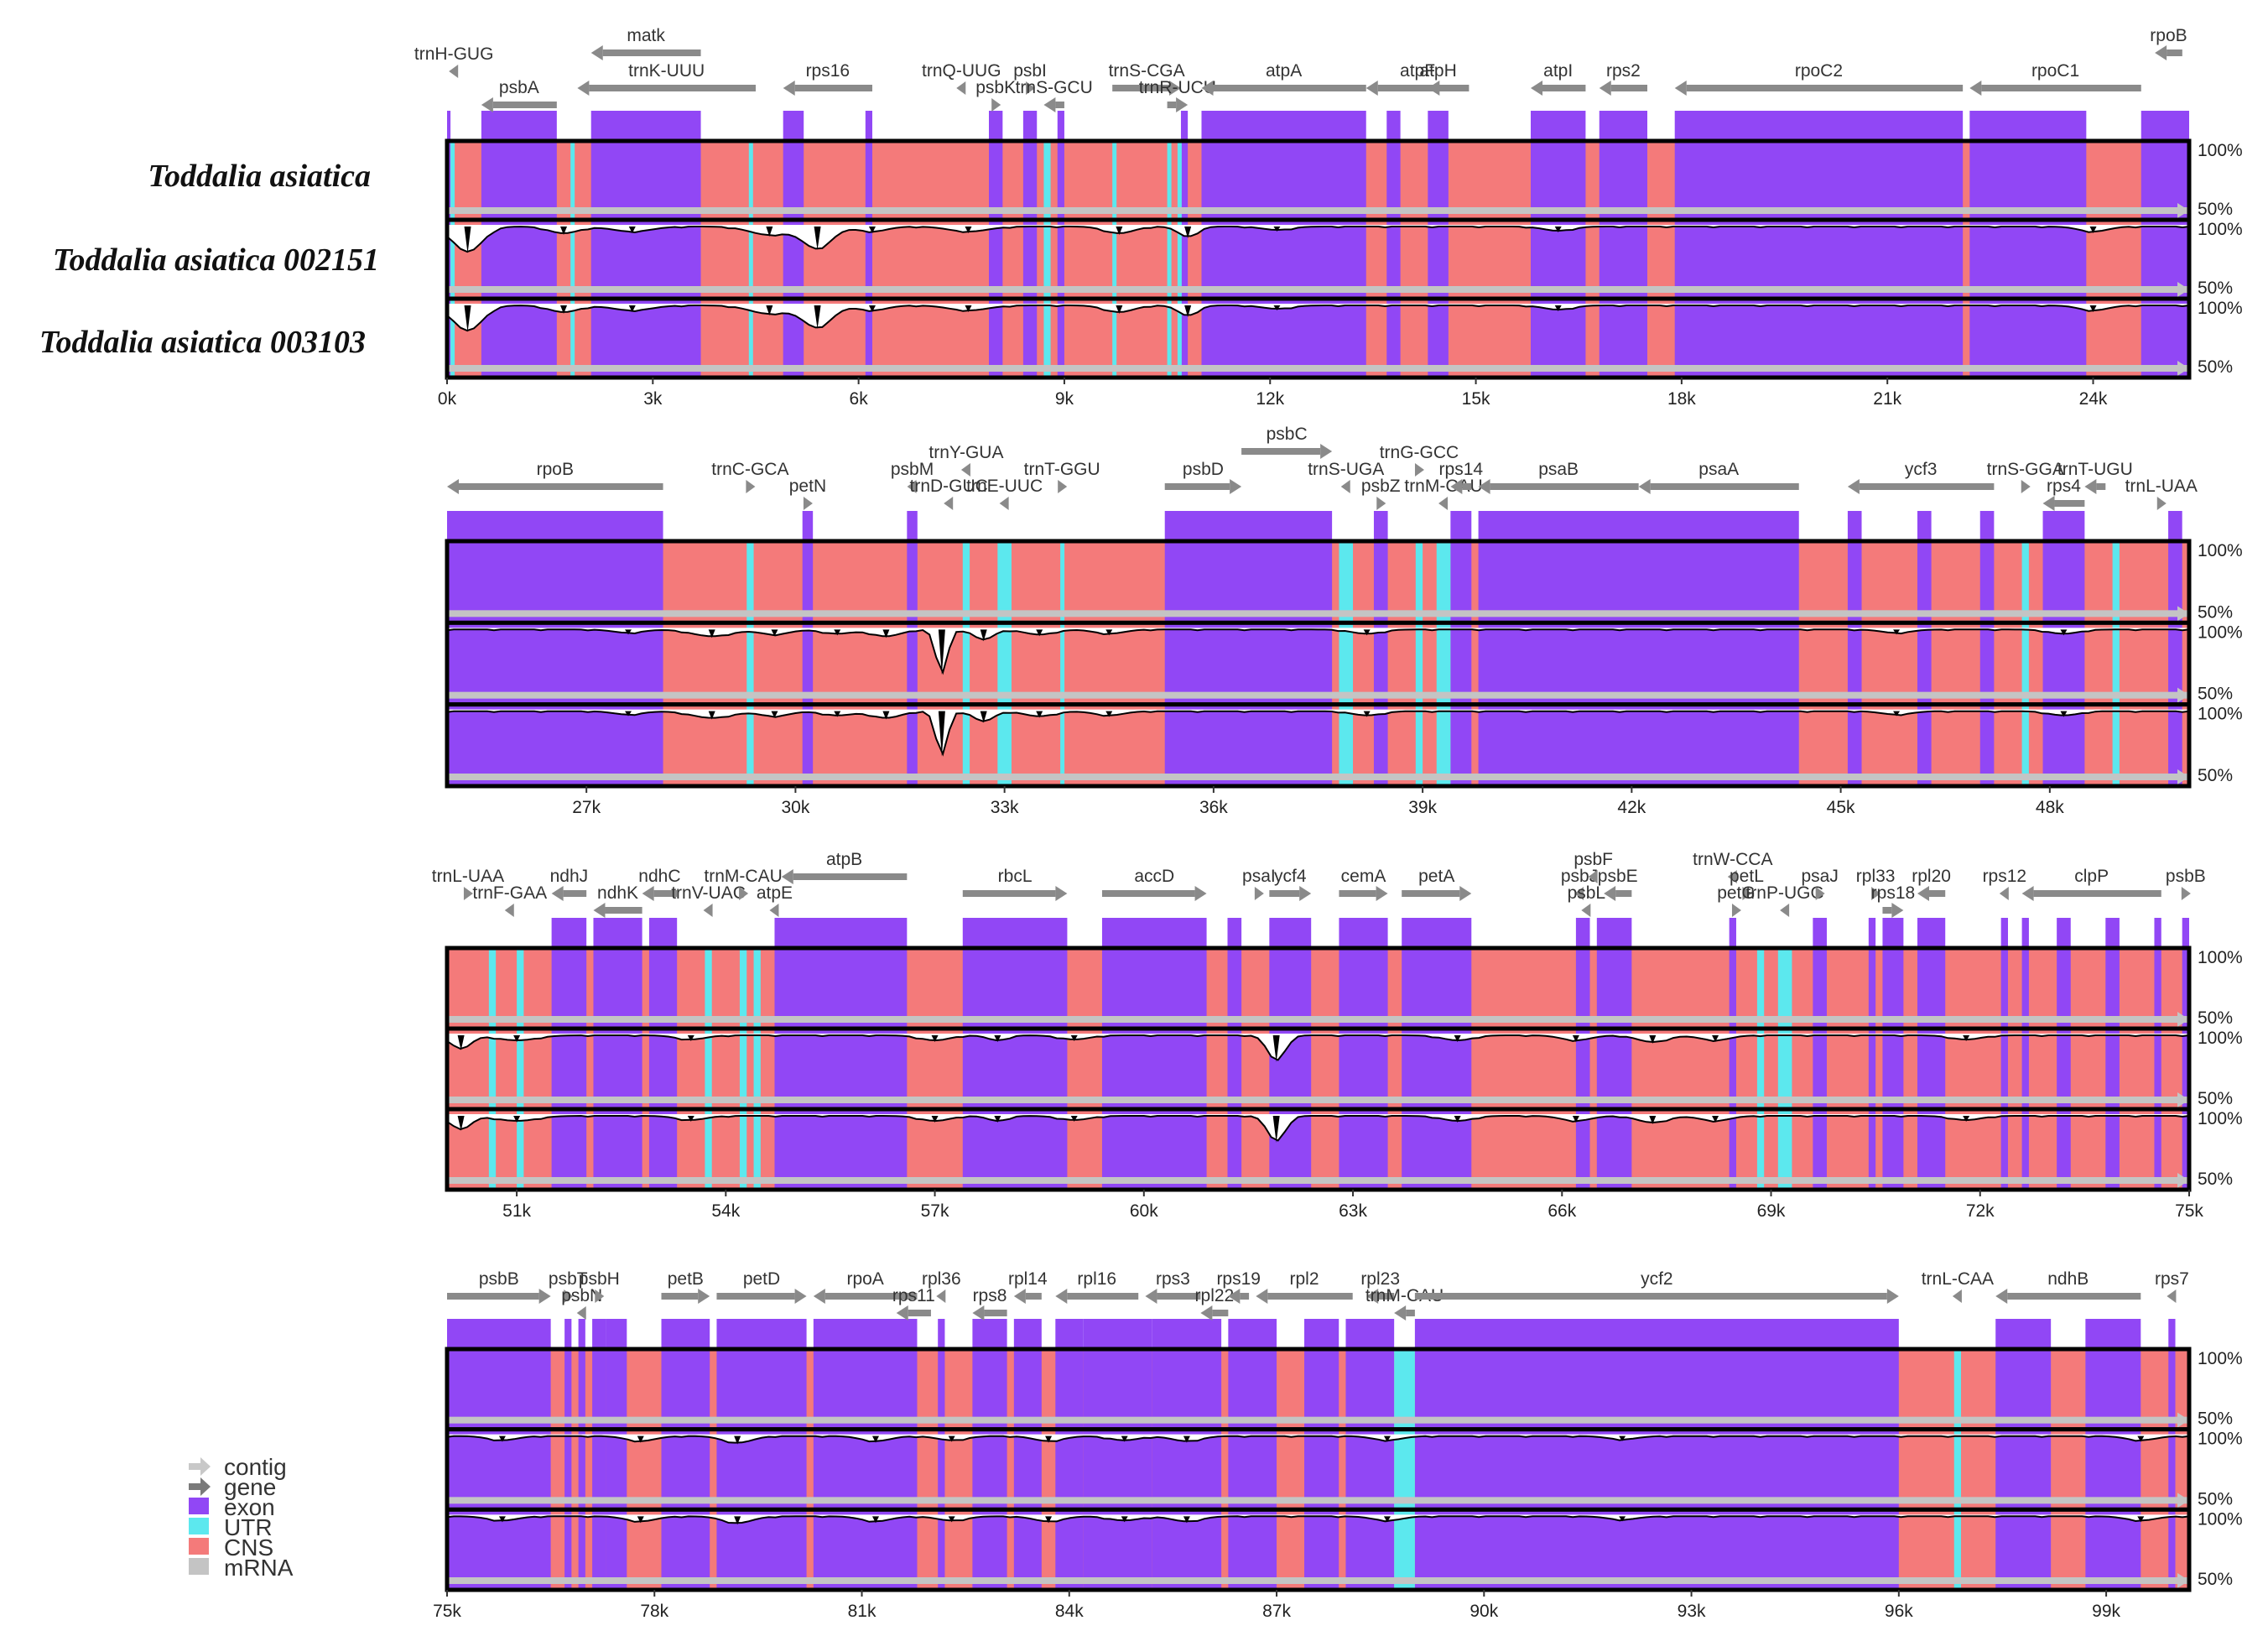 The height and width of the screenshot is (1636, 2268). What do you see at coordinates (1593, 859) in the screenshot?
I see `gene-label: psbF` at bounding box center [1593, 859].